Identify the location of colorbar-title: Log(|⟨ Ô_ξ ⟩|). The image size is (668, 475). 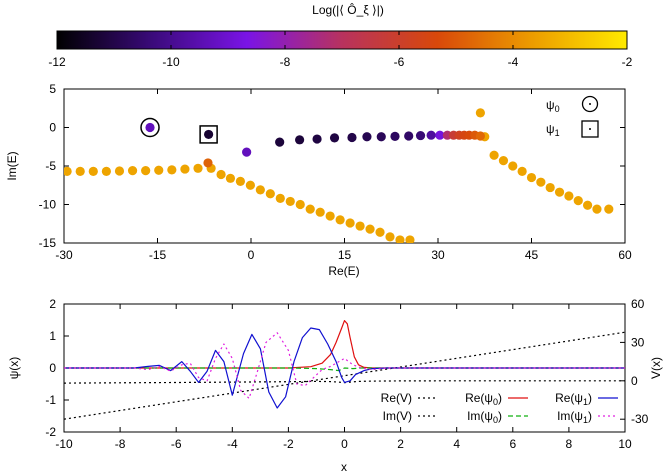
(348, 9).